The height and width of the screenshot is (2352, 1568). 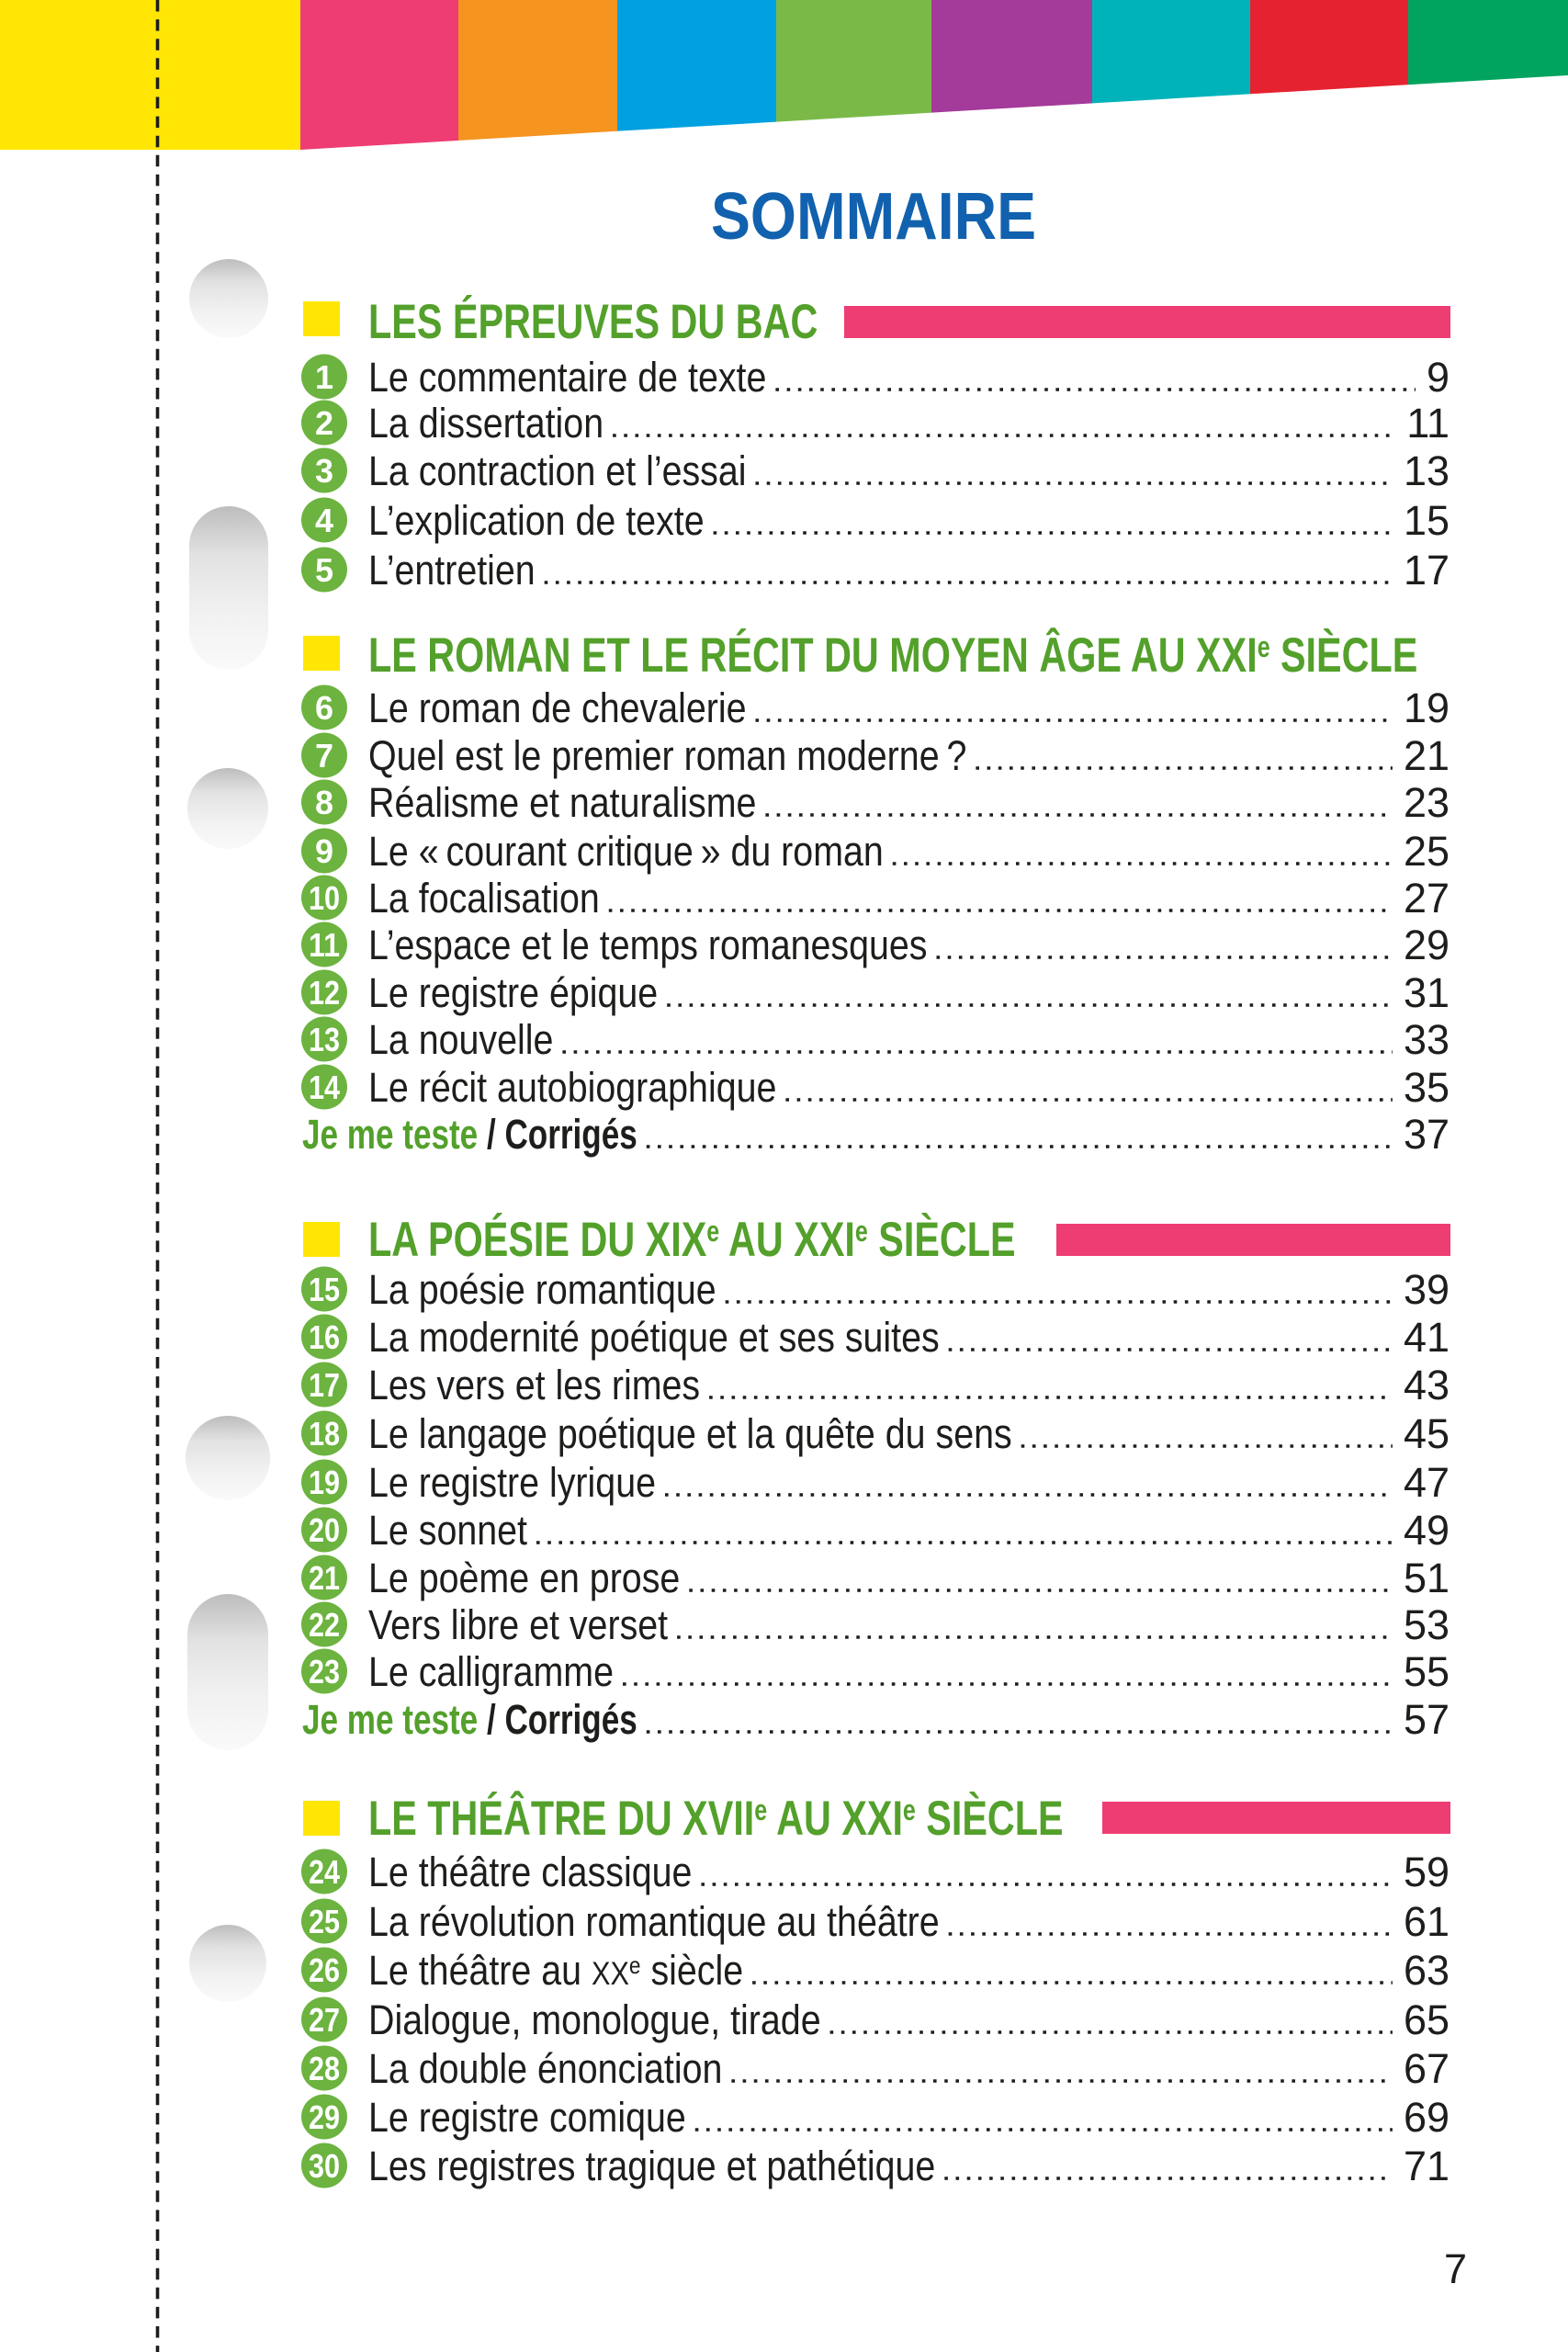 What do you see at coordinates (512, 1482) in the screenshot?
I see `svg-text: Le registre lyrique` at bounding box center [512, 1482].